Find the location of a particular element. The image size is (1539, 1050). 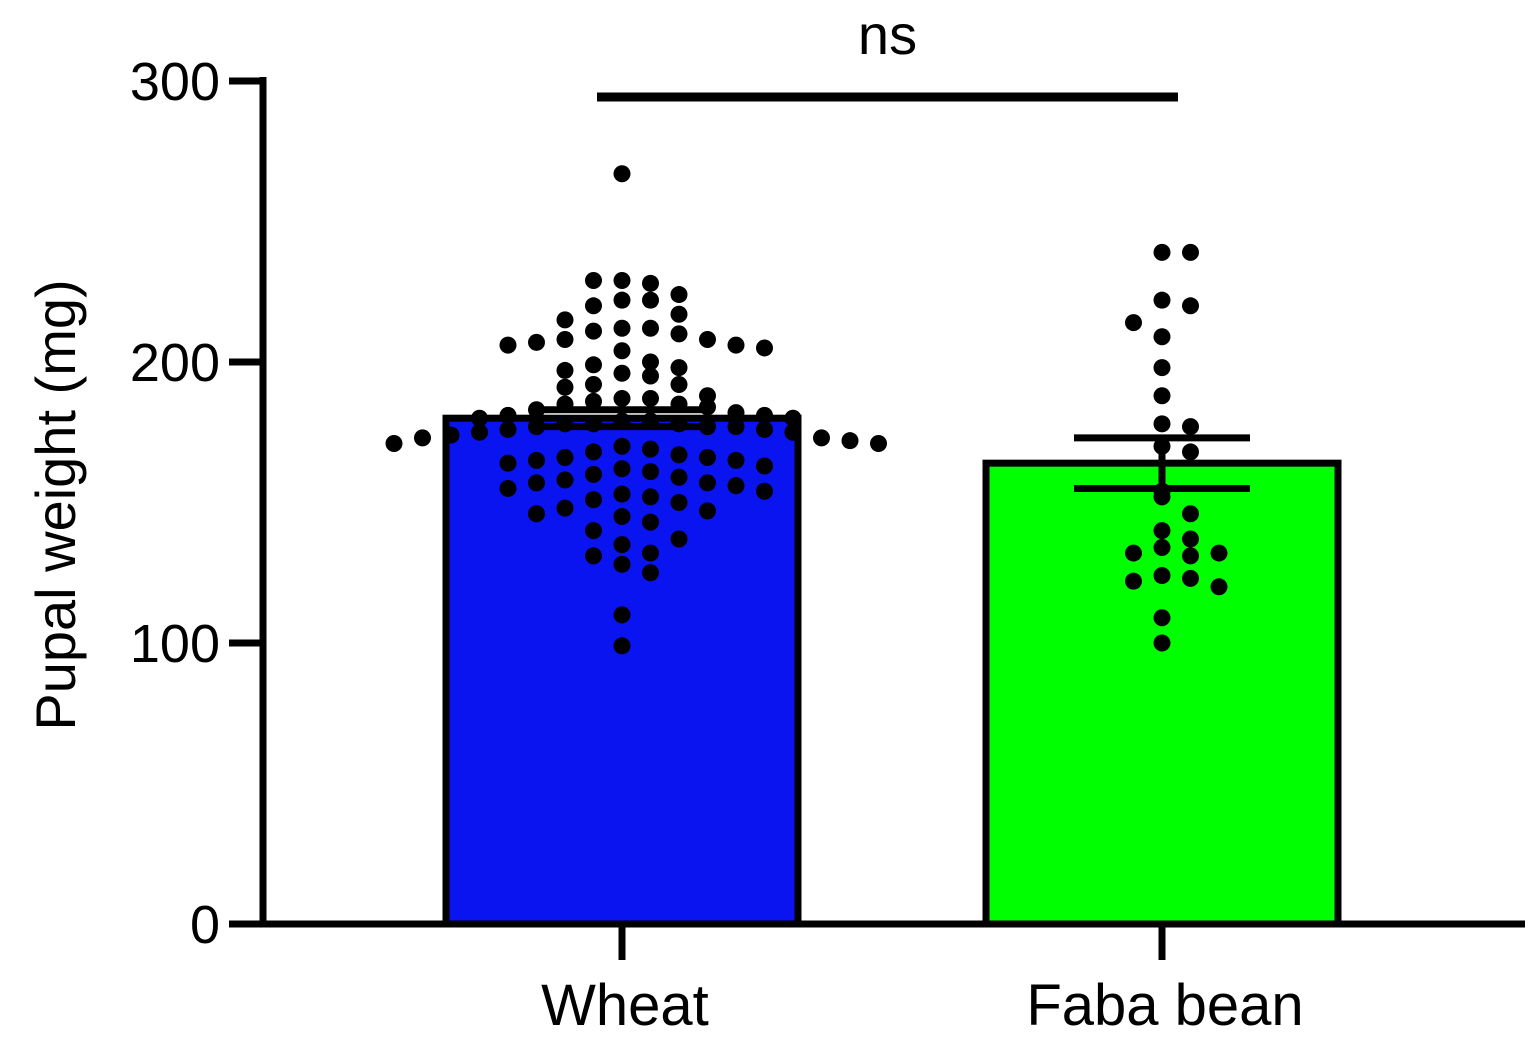

significance-label: ns is located at coordinates (887, 34).